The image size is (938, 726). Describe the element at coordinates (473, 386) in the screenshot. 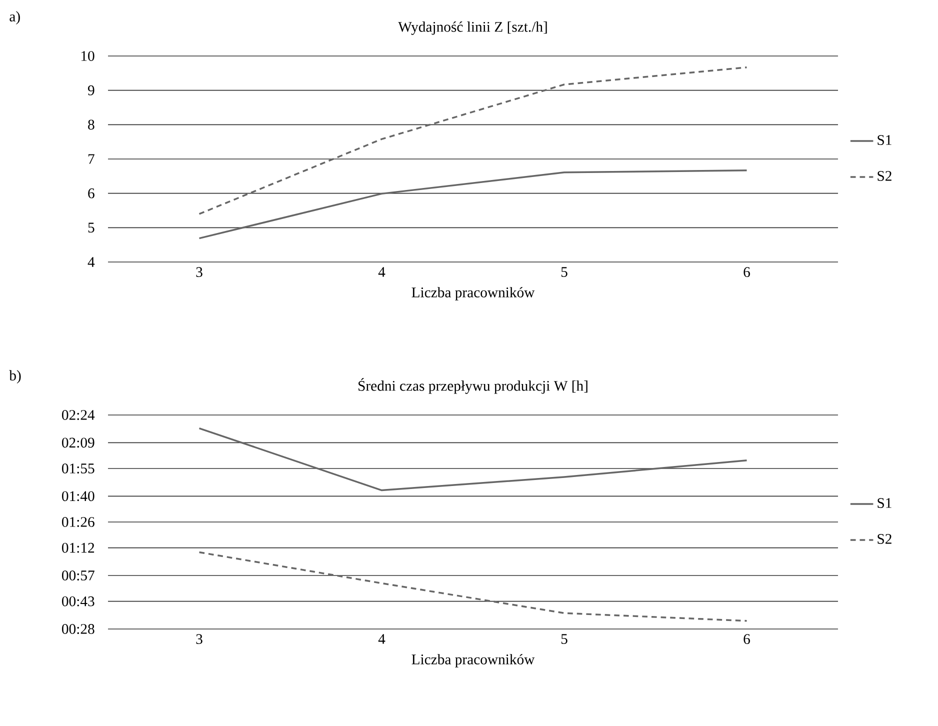

I see `chart-title: Średni czas przepływu produkcji W [h]` at that location.